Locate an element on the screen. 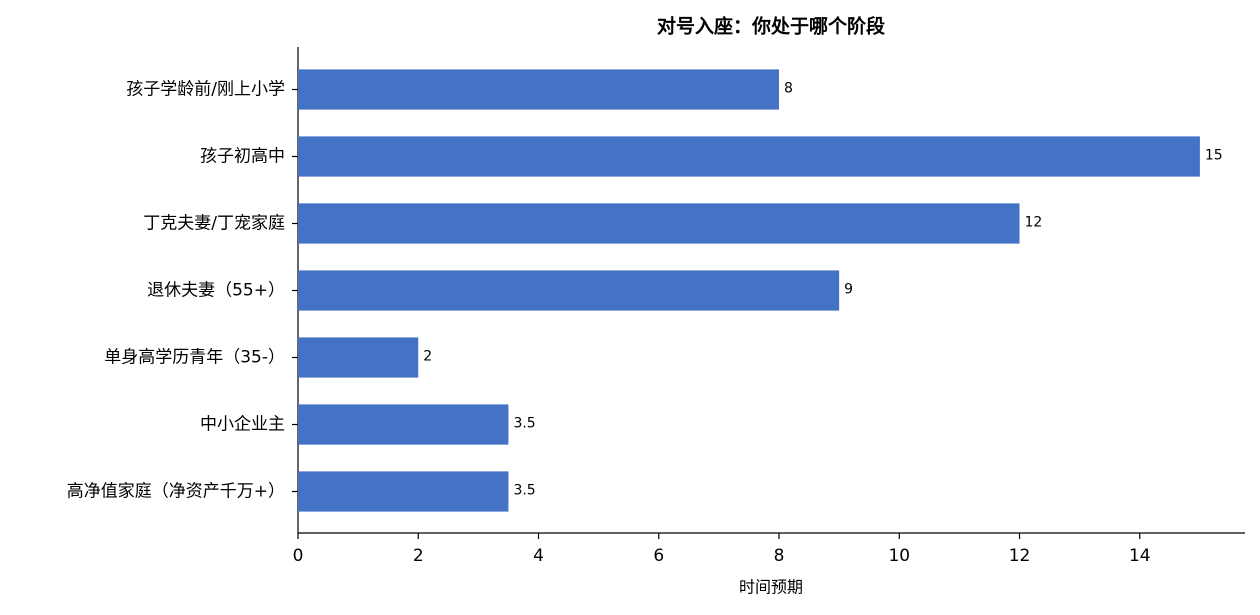  x-tick-label: 6 is located at coordinates (658, 556).